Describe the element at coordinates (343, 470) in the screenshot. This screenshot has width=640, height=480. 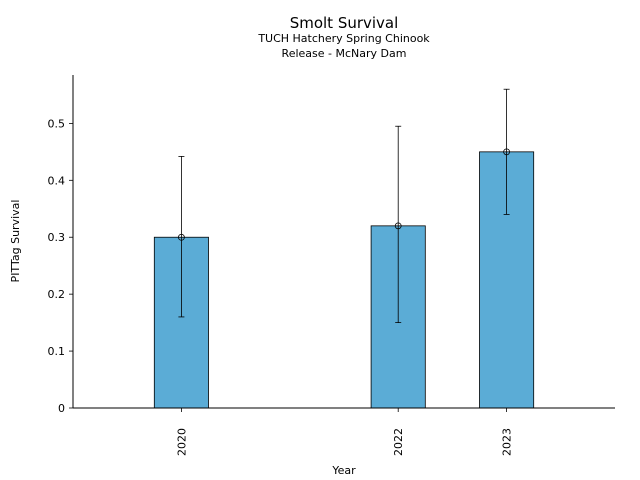
I see `x-axis-label: Year` at that location.